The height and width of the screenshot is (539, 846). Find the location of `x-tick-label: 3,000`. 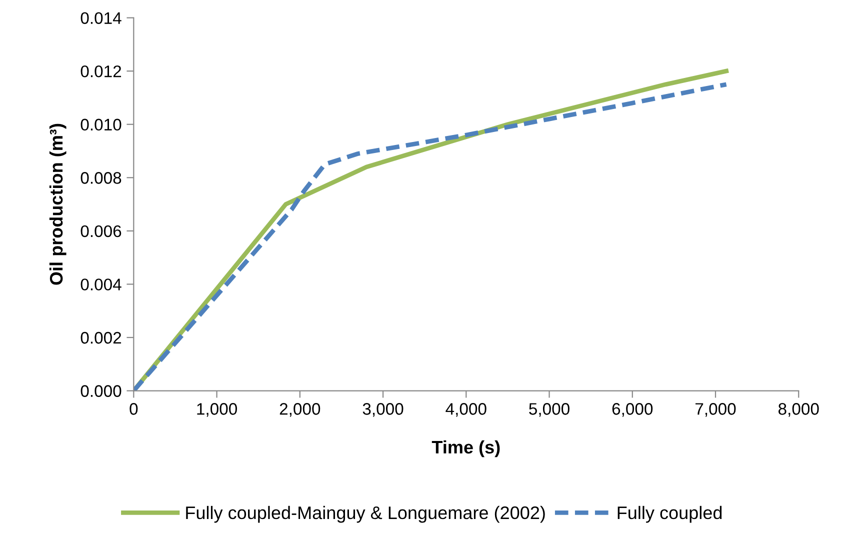

x-tick-label: 3,000 is located at coordinates (383, 410).